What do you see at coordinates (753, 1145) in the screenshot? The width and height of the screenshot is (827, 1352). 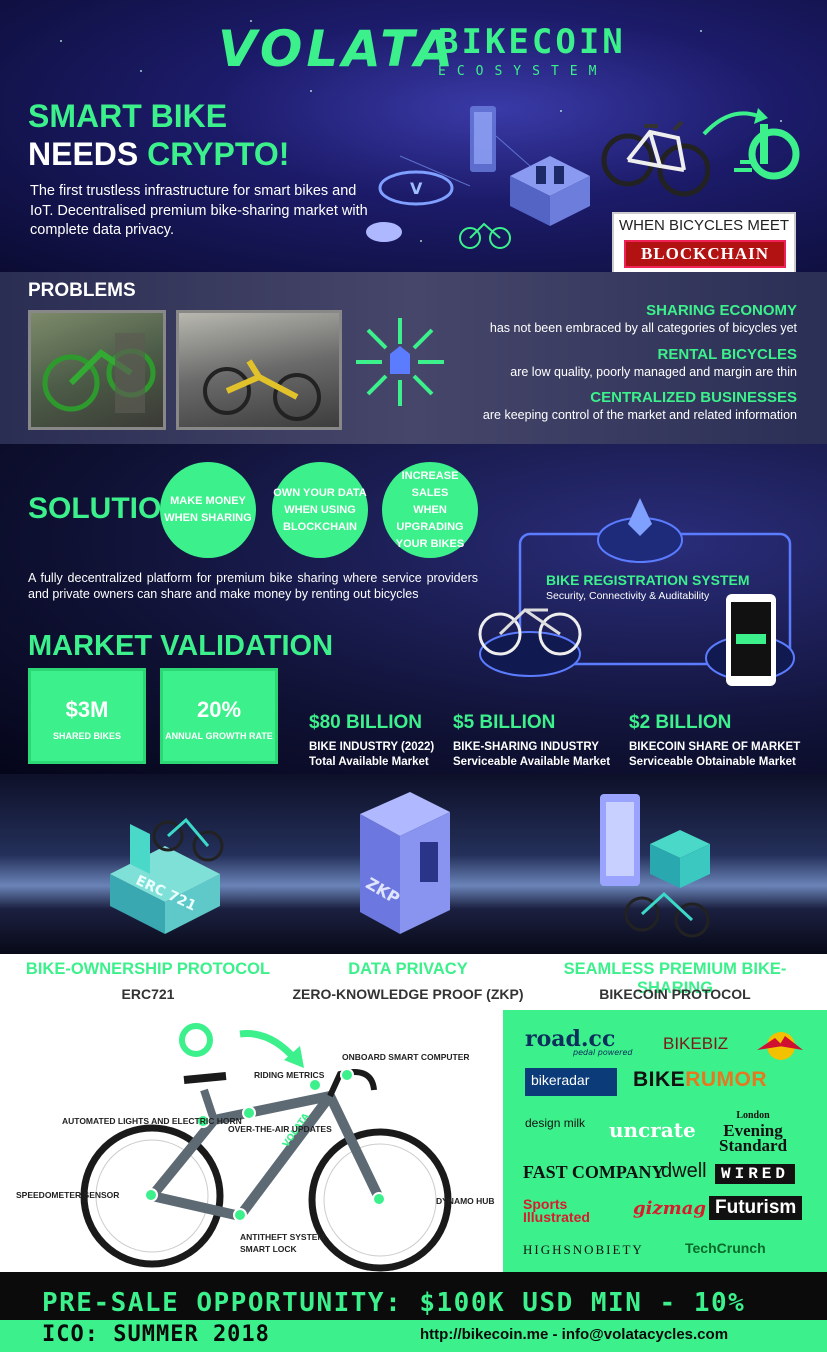 I see `evening-line: Standard` at bounding box center [753, 1145].